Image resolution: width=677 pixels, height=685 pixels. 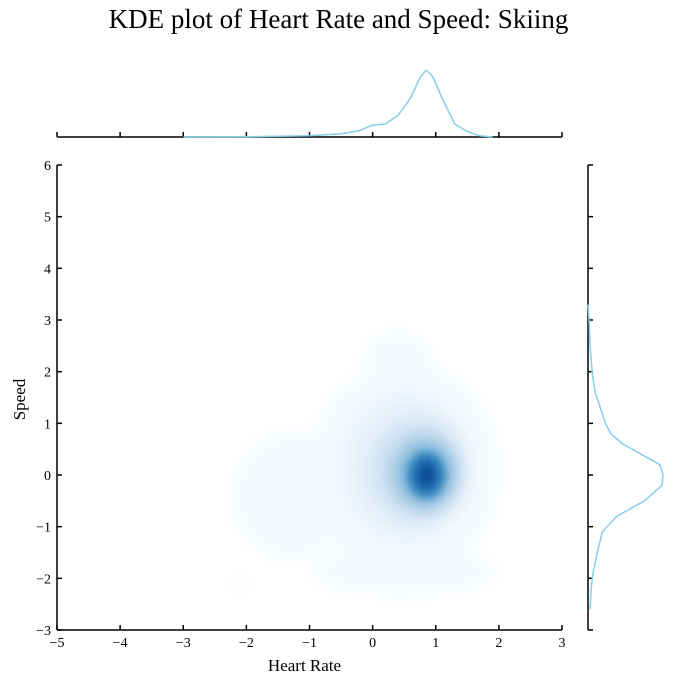 I want to click on x-tick-label: −5, so click(x=57, y=643).